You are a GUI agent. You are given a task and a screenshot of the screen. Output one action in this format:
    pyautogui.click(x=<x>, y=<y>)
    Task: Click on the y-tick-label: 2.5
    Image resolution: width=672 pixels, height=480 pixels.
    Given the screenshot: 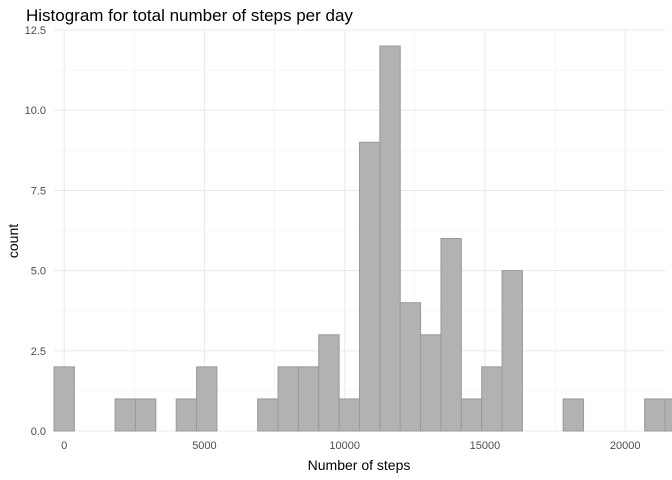 What is the action you would take?
    pyautogui.click(x=38, y=352)
    